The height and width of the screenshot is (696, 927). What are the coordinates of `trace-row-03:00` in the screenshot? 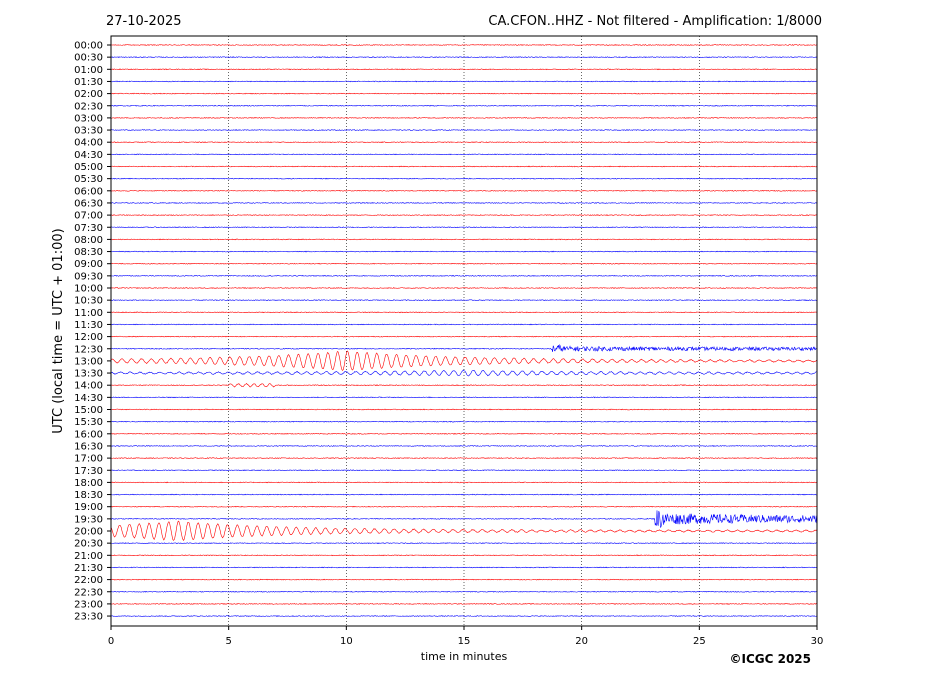 It's located at (463, 118).